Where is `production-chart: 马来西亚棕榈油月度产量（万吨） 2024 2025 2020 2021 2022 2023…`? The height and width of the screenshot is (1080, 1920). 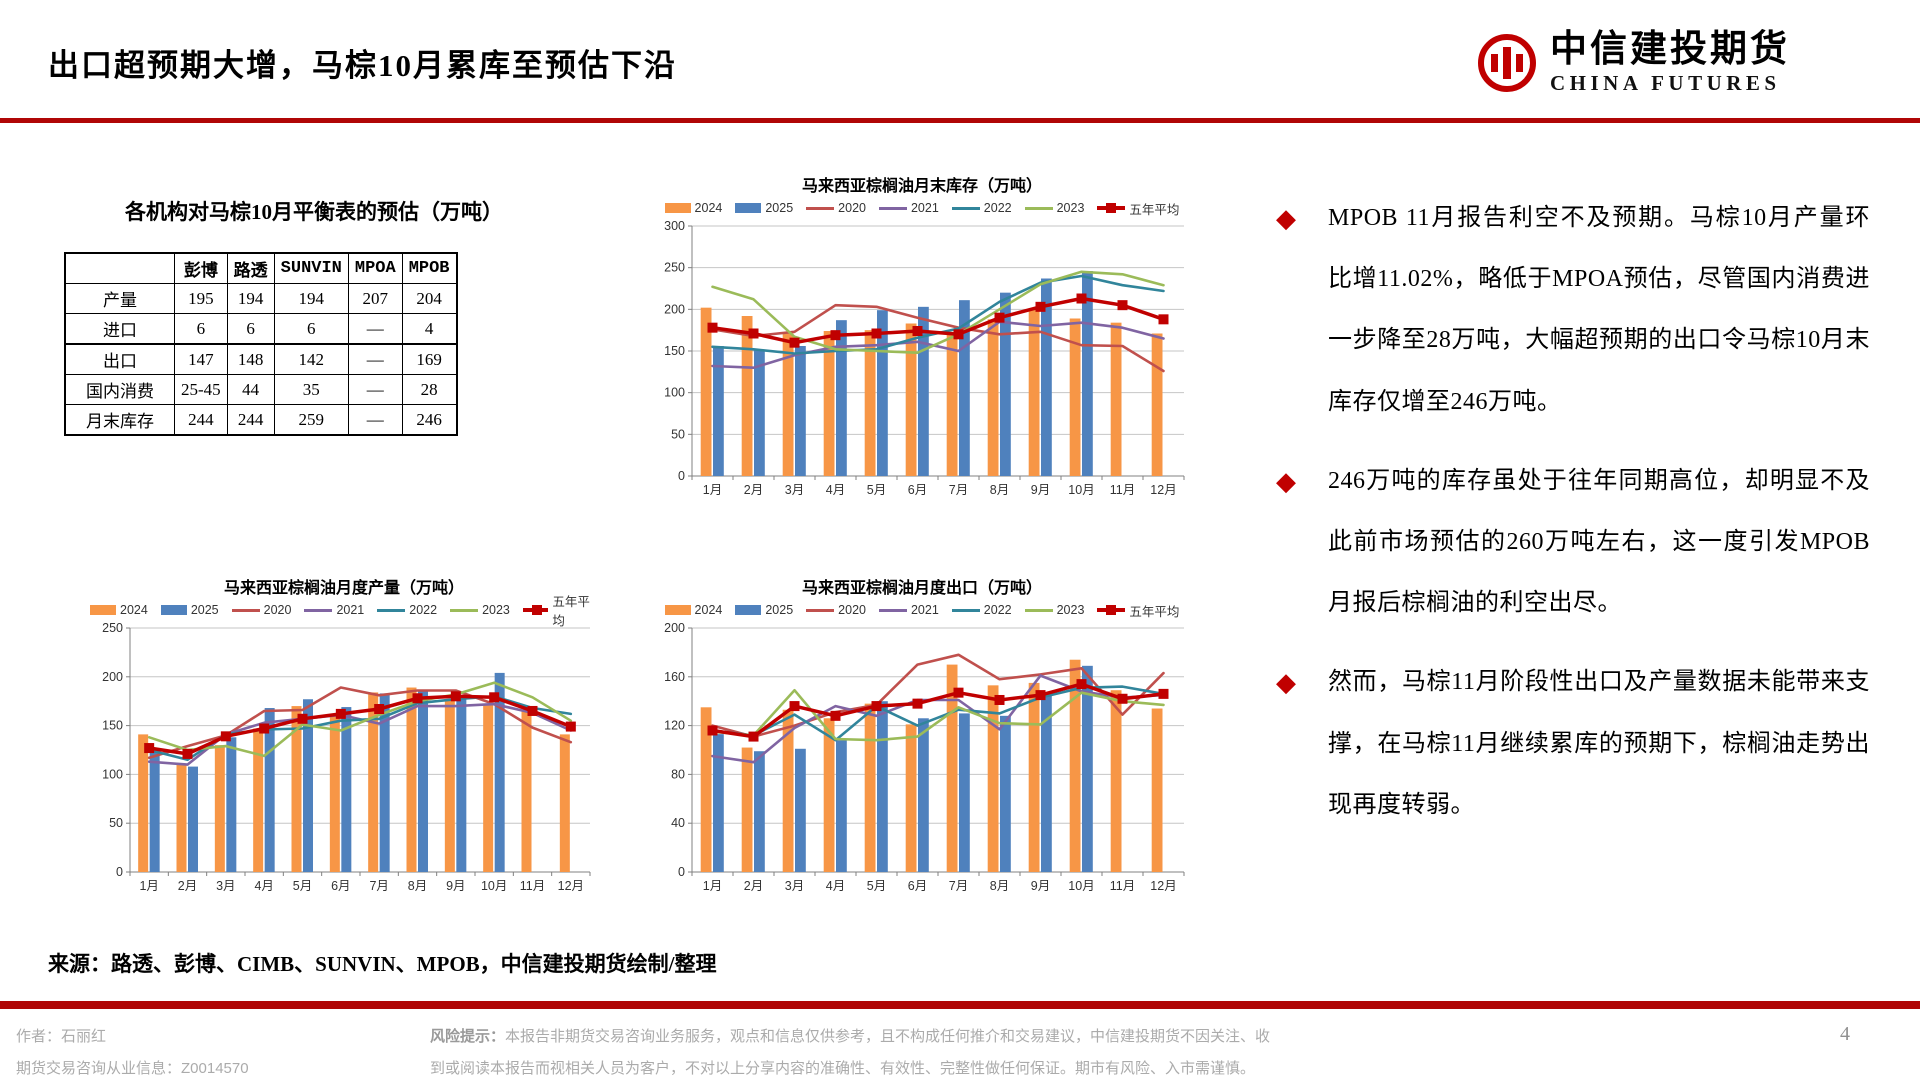
production-chart: 马来西亚棕榈油月度产量（万吨） 2024 2025 2020 2021 2022 2023… is located at coordinates (344, 739).